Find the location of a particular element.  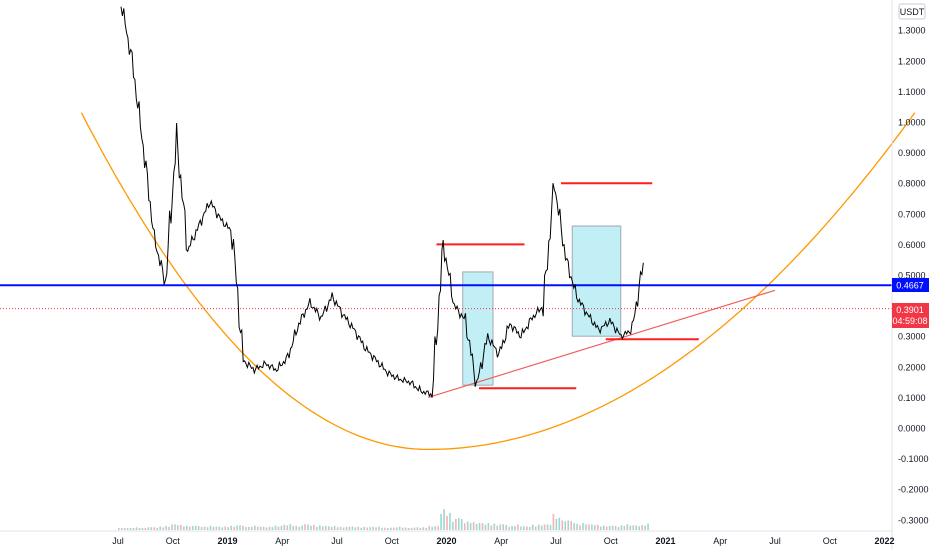

current-price-tag is located at coordinates (910, 315).